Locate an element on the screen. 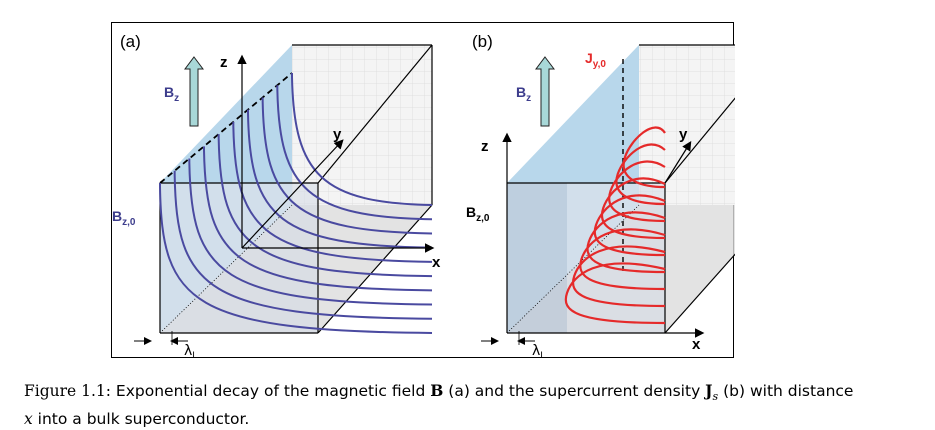 The width and height of the screenshot is (935, 430). panel-b-y-axis is located at coordinates (678, 162).